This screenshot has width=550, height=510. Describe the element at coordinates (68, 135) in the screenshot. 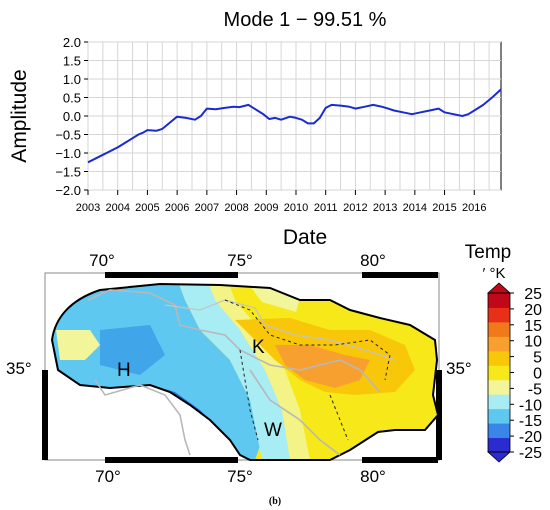

I see `y-tick-label: −0.5` at that location.